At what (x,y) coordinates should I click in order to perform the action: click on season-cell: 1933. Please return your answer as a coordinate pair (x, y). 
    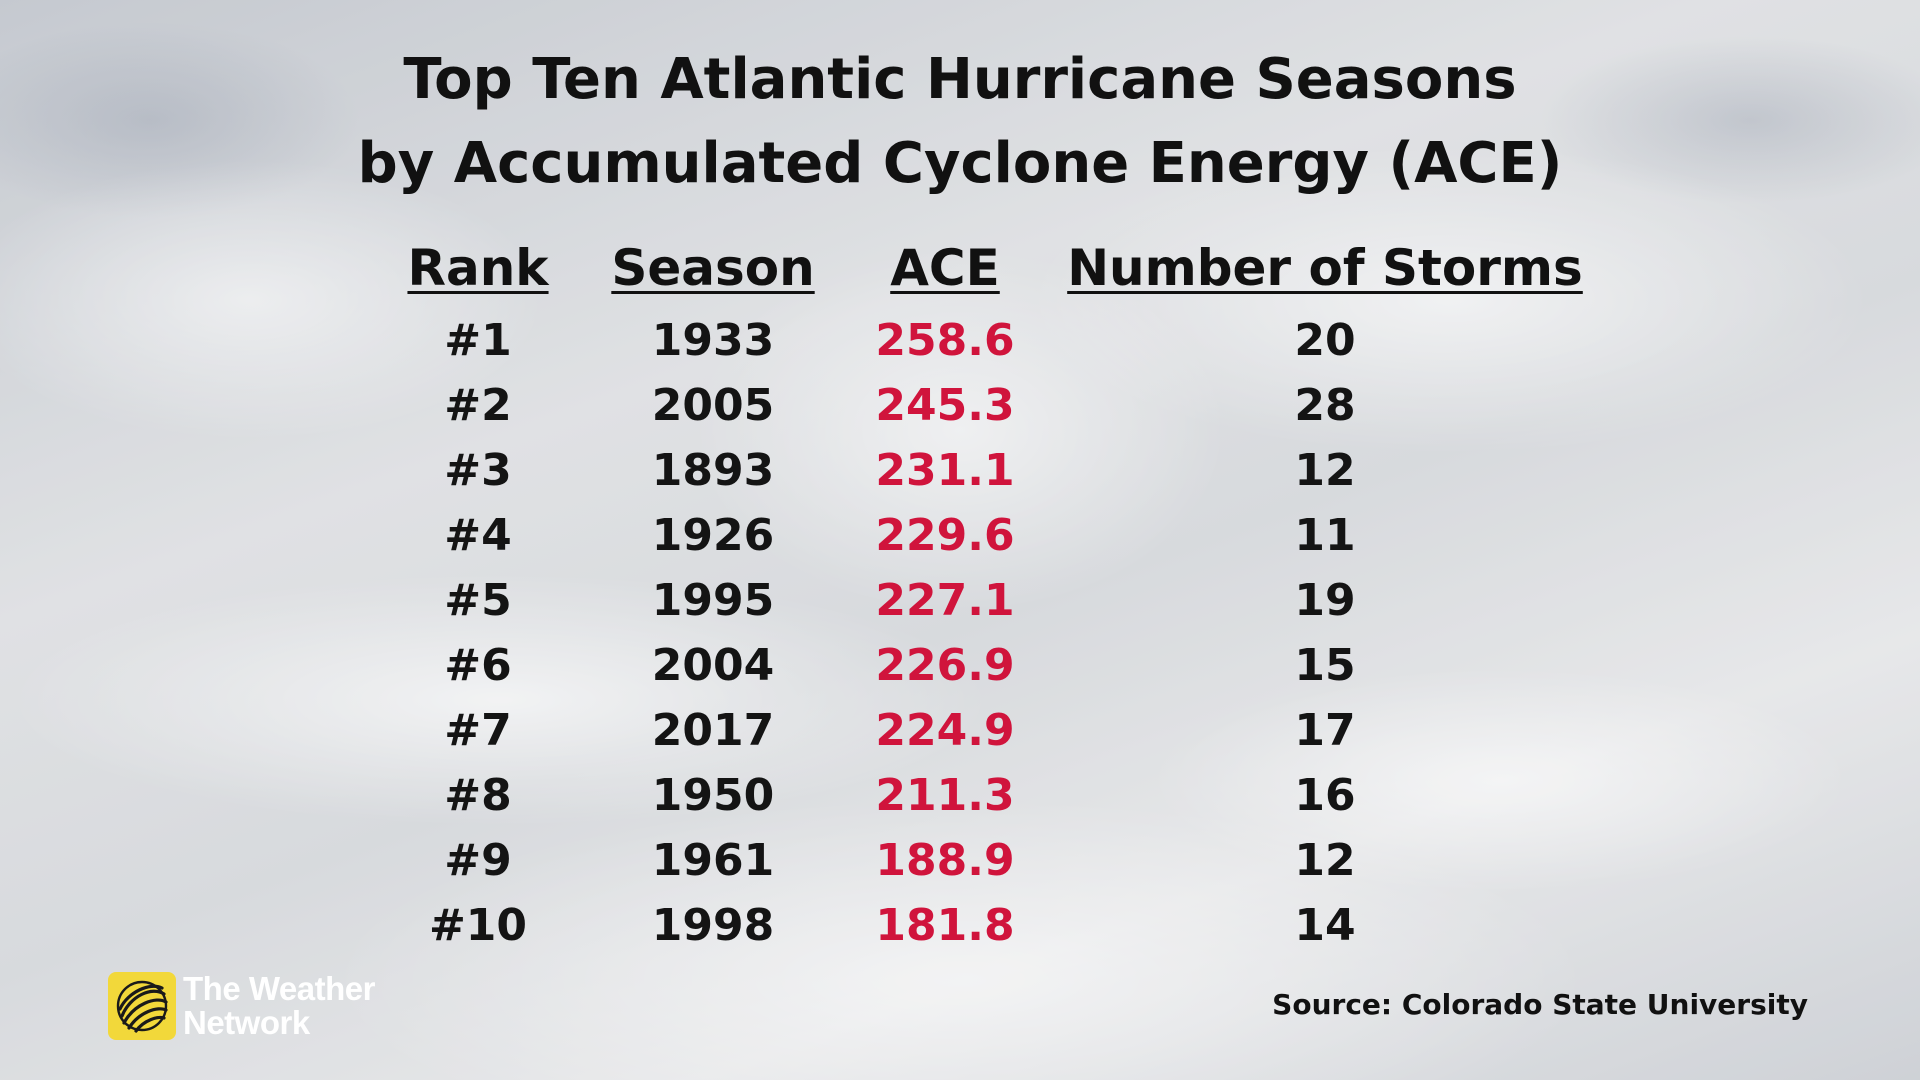
    Looking at the image, I should click on (713, 340).